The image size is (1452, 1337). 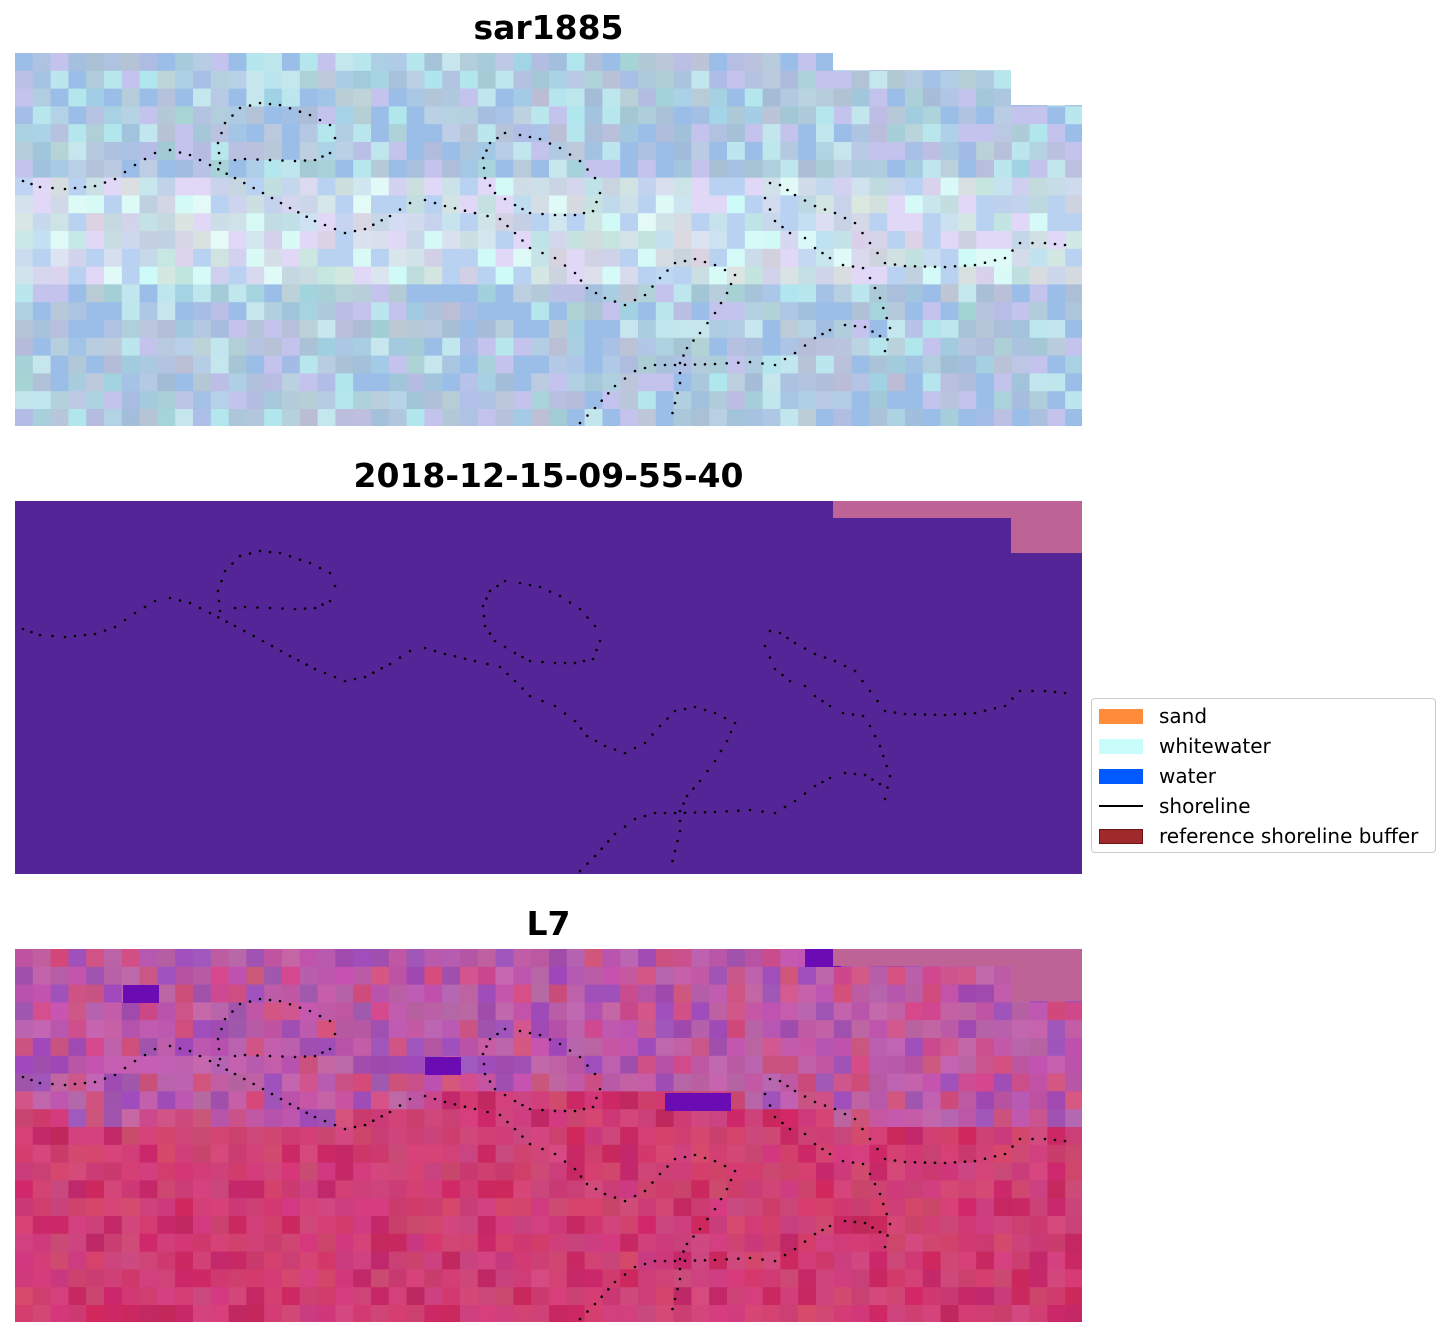 I want to click on shoreline-line-swatch, so click(x=1121, y=806).